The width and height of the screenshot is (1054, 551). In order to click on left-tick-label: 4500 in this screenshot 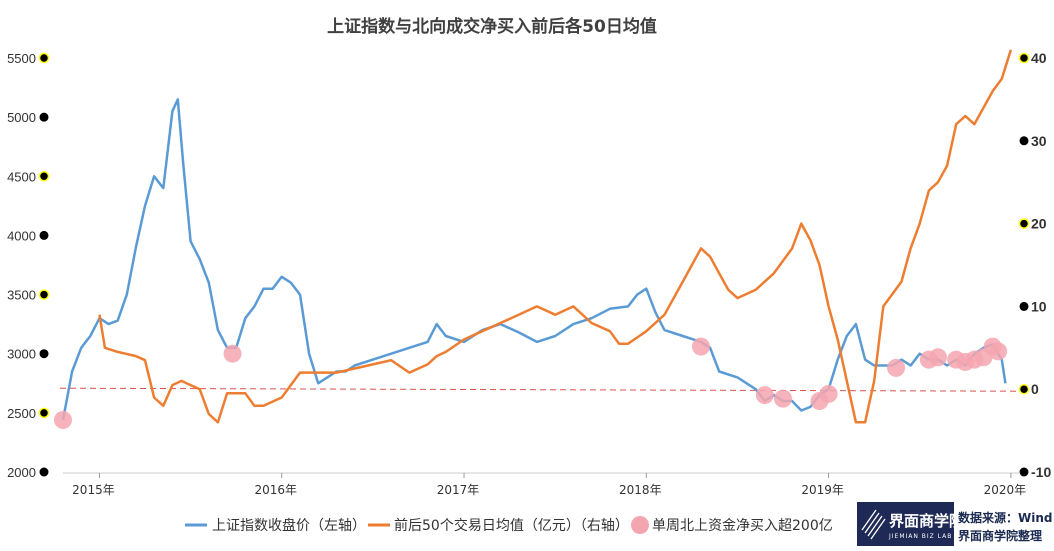, I will do `click(21, 176)`.